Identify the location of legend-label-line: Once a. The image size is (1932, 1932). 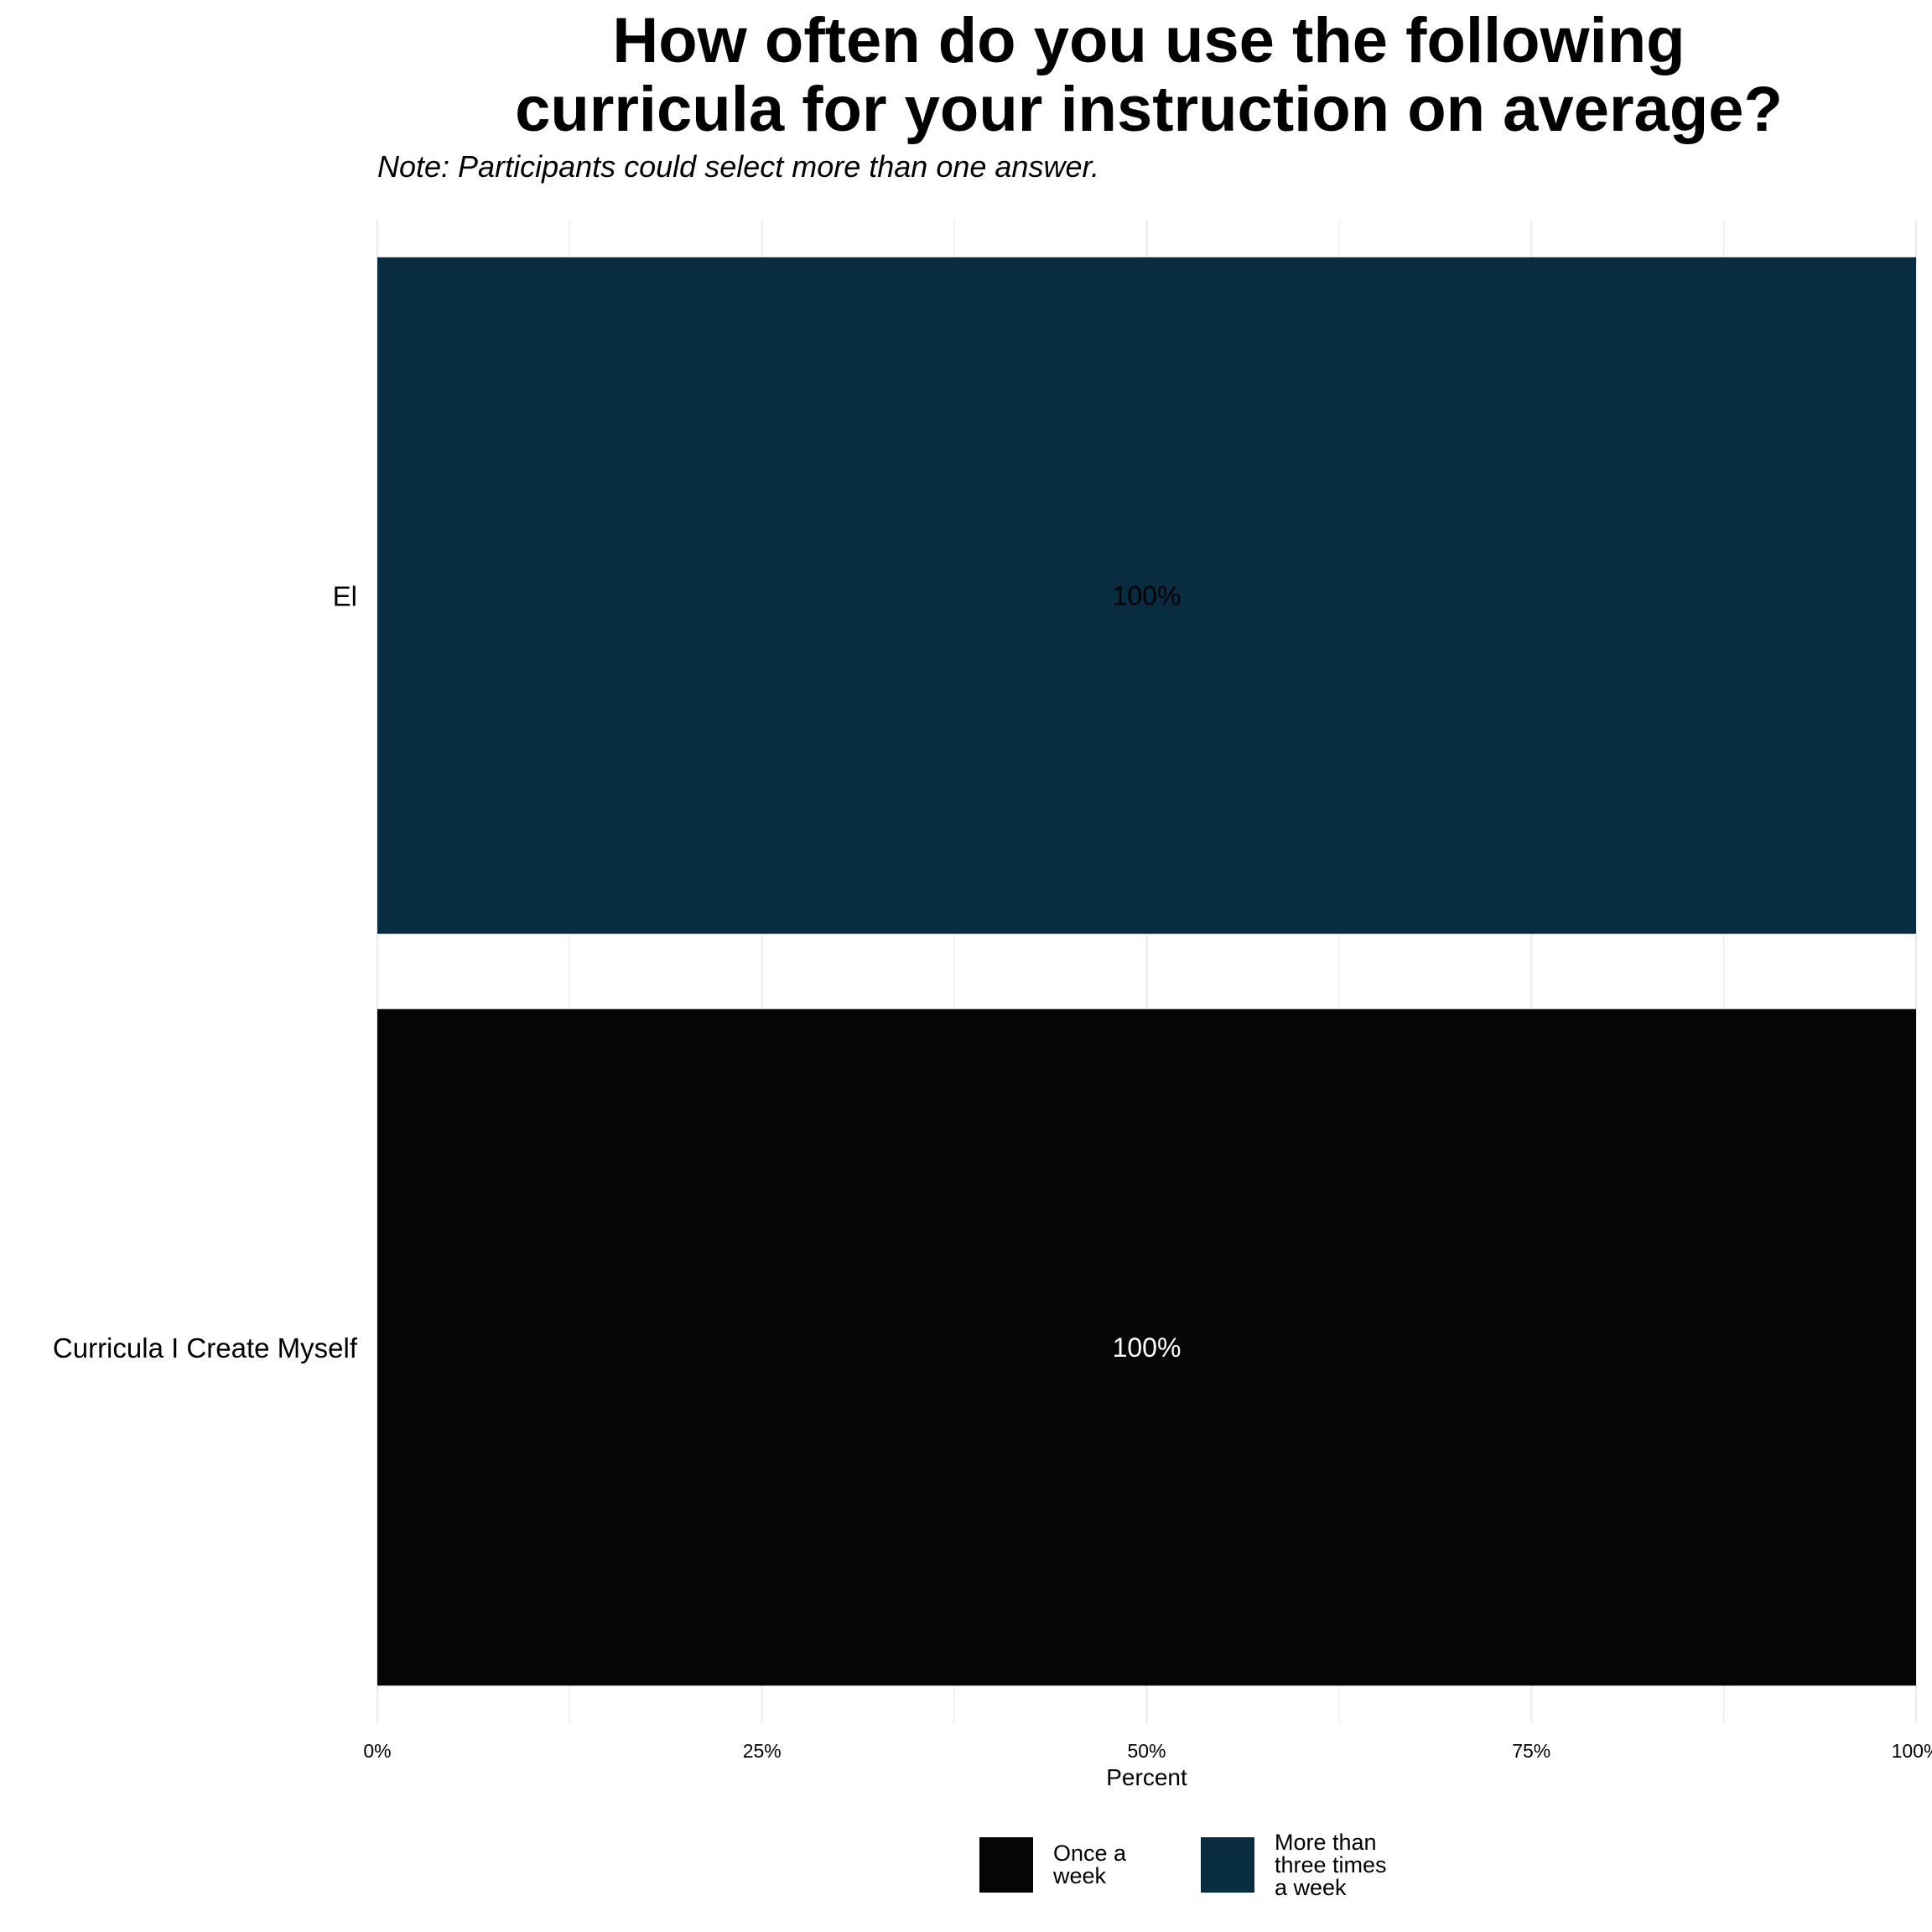
(1090, 1853).